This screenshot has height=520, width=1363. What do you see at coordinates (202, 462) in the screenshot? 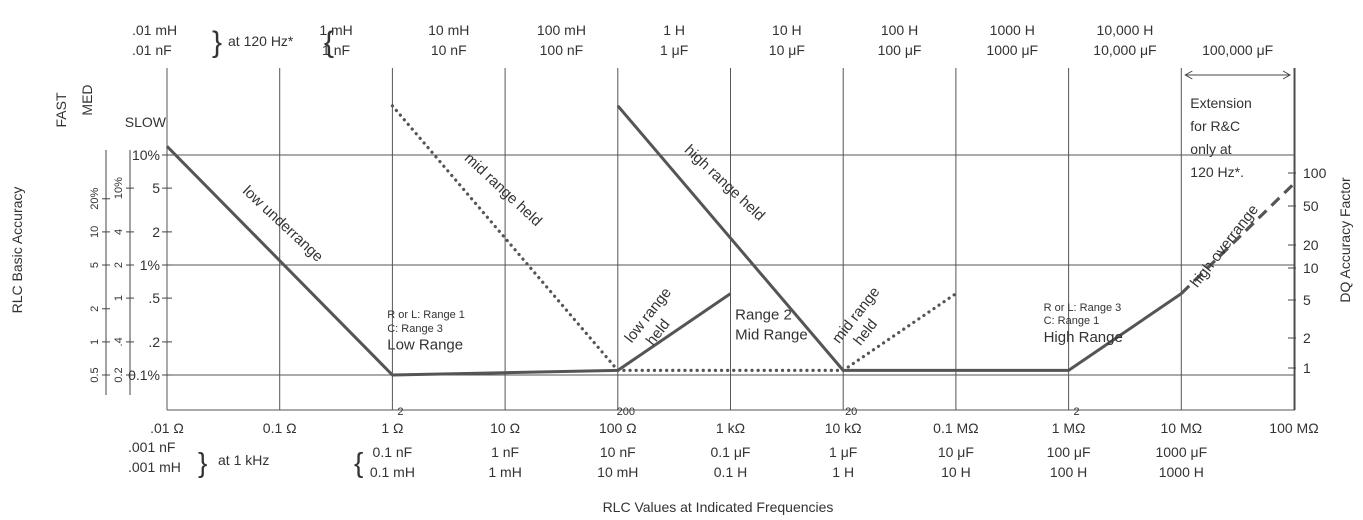
I see `bottom-brace-right: }` at bounding box center [202, 462].